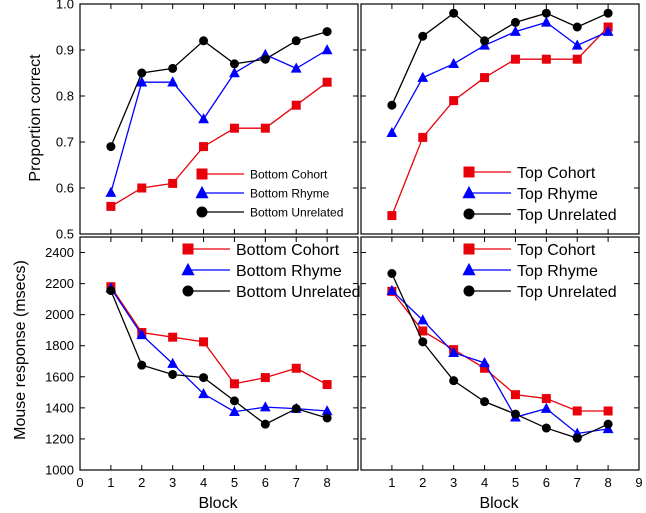 The height and width of the screenshot is (513, 646). Describe the element at coordinates (59, 252) in the screenshot. I see `y-tick-label: 2400` at that location.